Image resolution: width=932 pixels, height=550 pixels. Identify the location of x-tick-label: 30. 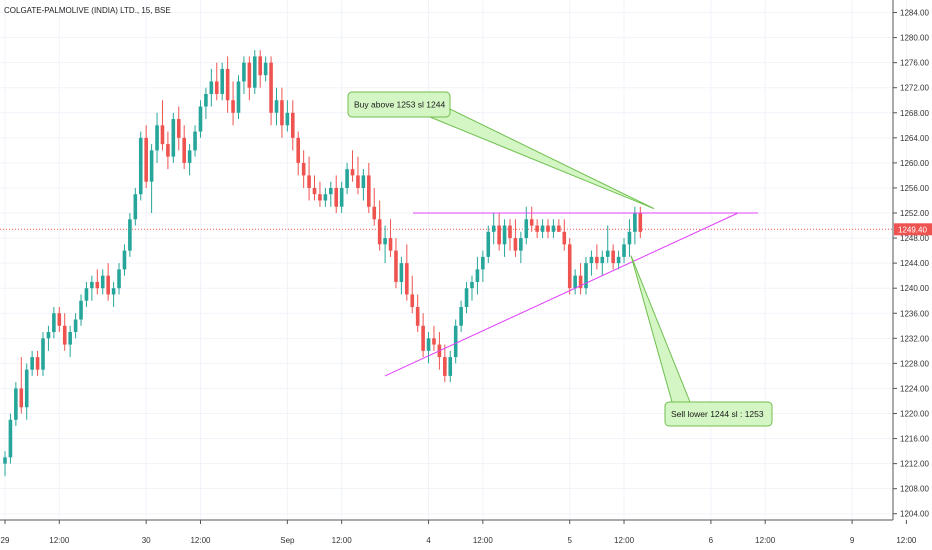
(146, 540).